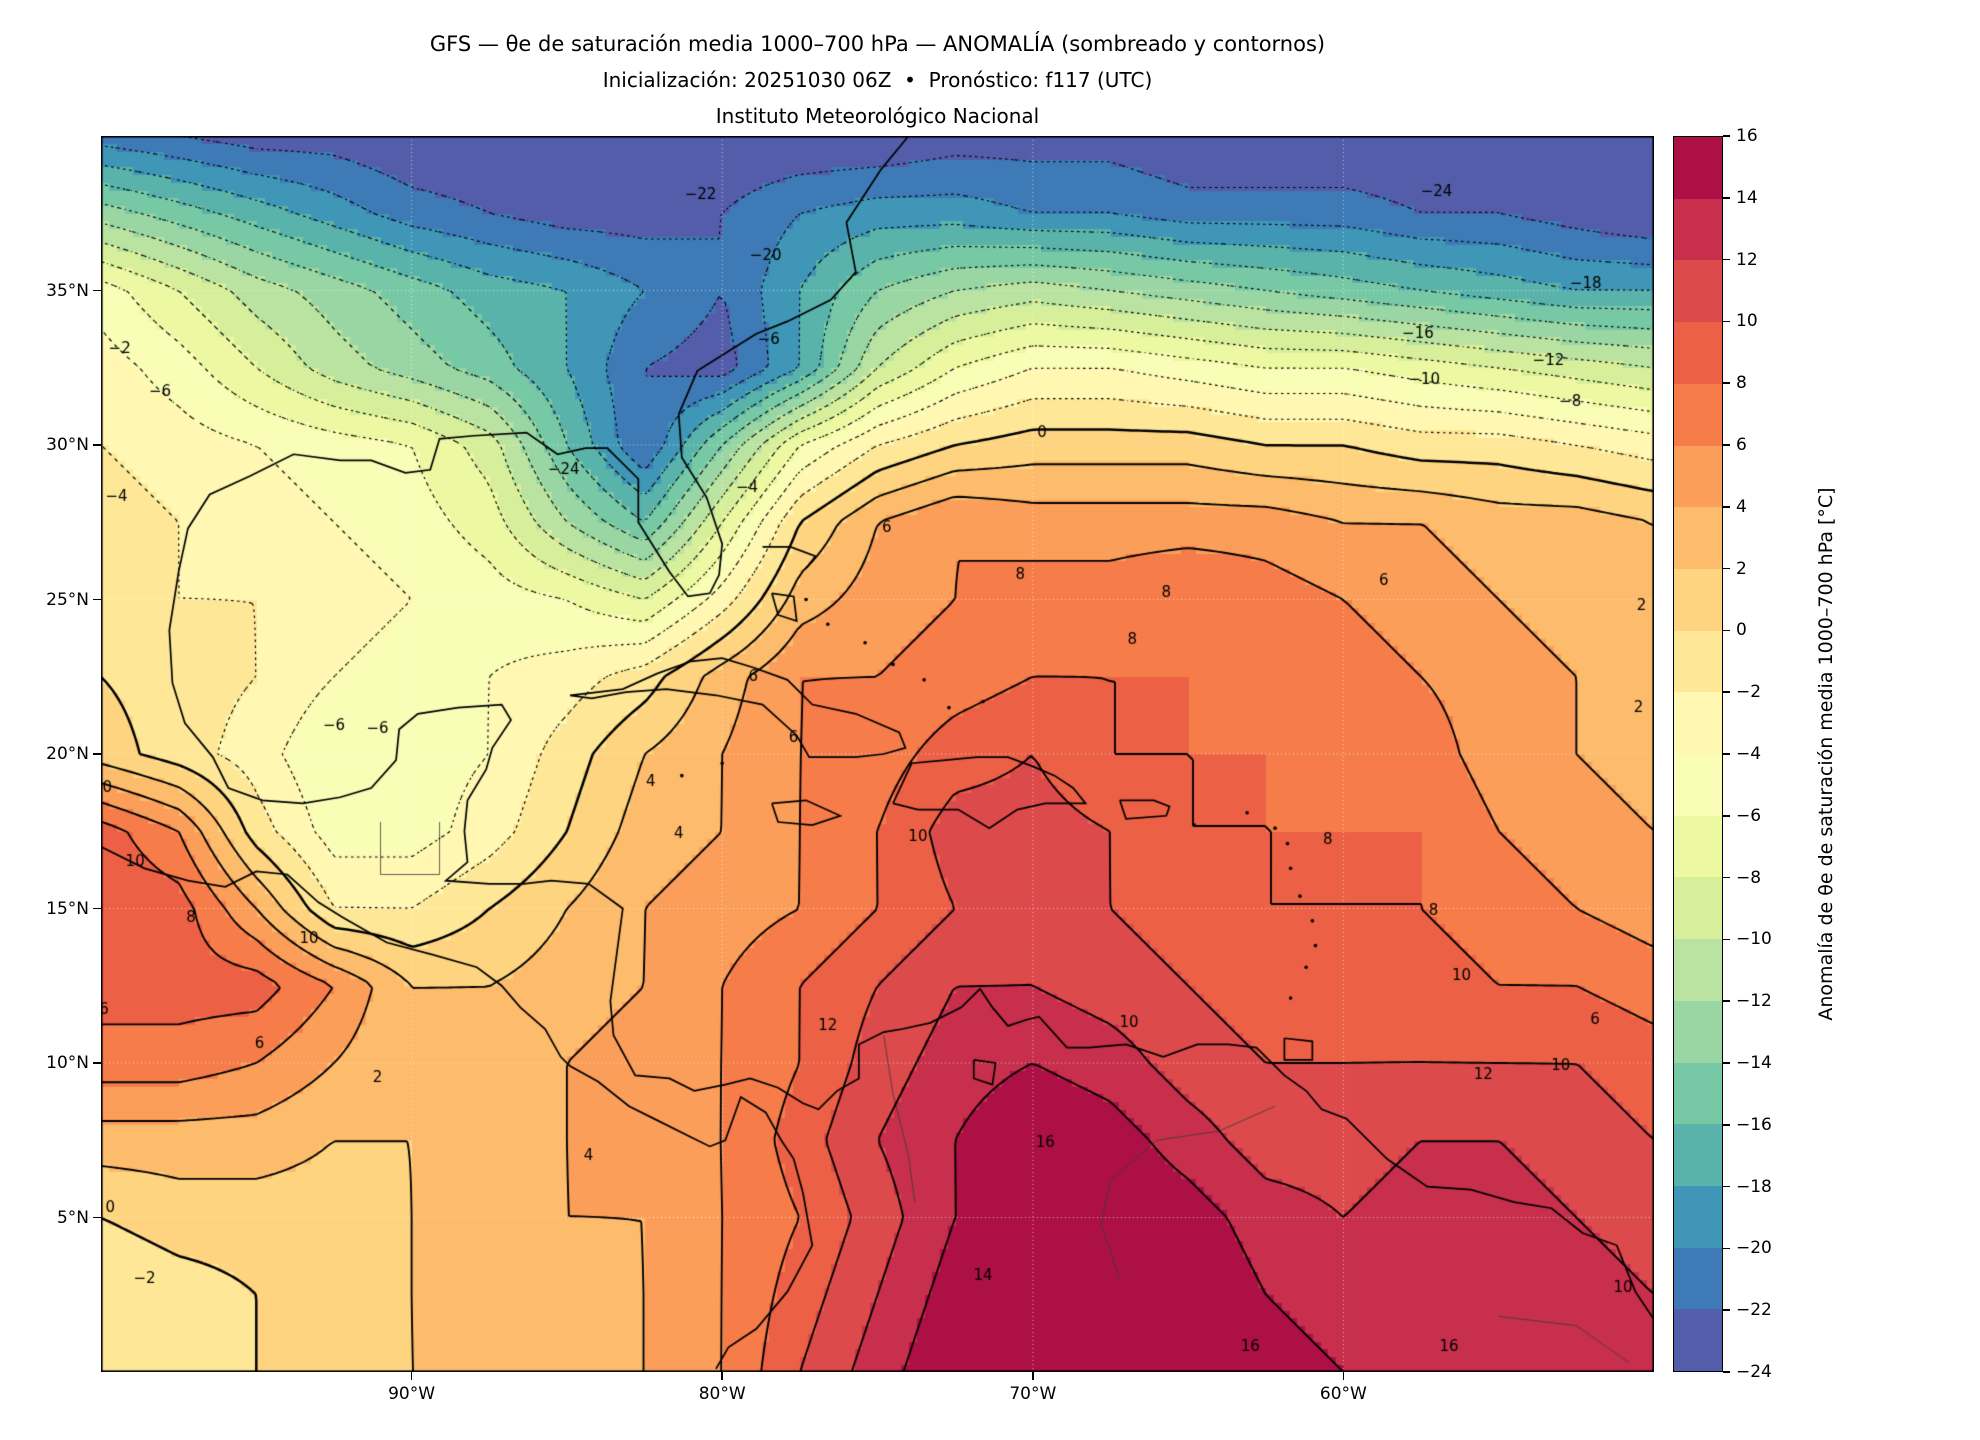 This screenshot has height=1440, width=1980. What do you see at coordinates (1741, 506) in the screenshot?
I see `colorbar-tick-label: 4` at bounding box center [1741, 506].